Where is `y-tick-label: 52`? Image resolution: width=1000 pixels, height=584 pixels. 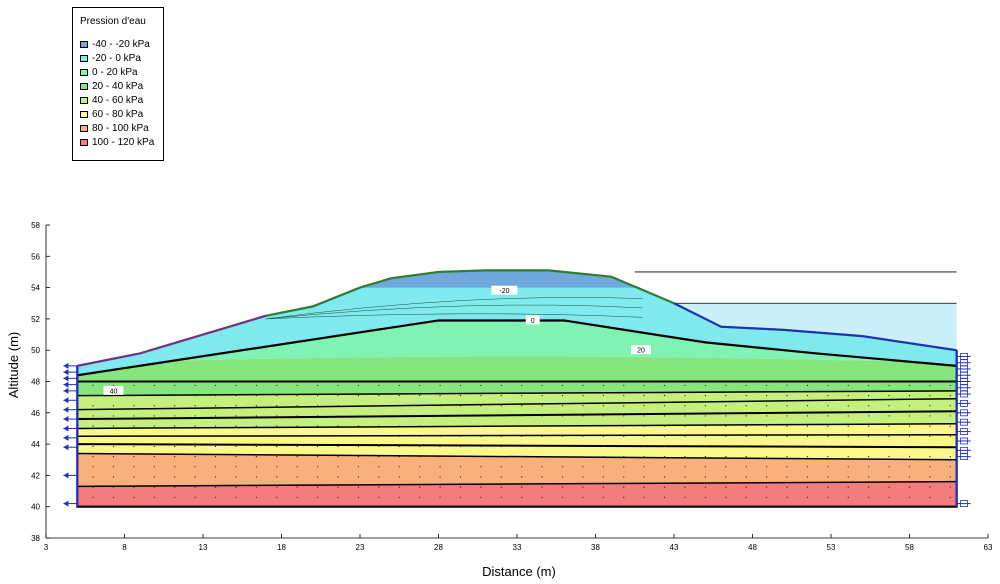 y-tick-label: 52 is located at coordinates (35, 319).